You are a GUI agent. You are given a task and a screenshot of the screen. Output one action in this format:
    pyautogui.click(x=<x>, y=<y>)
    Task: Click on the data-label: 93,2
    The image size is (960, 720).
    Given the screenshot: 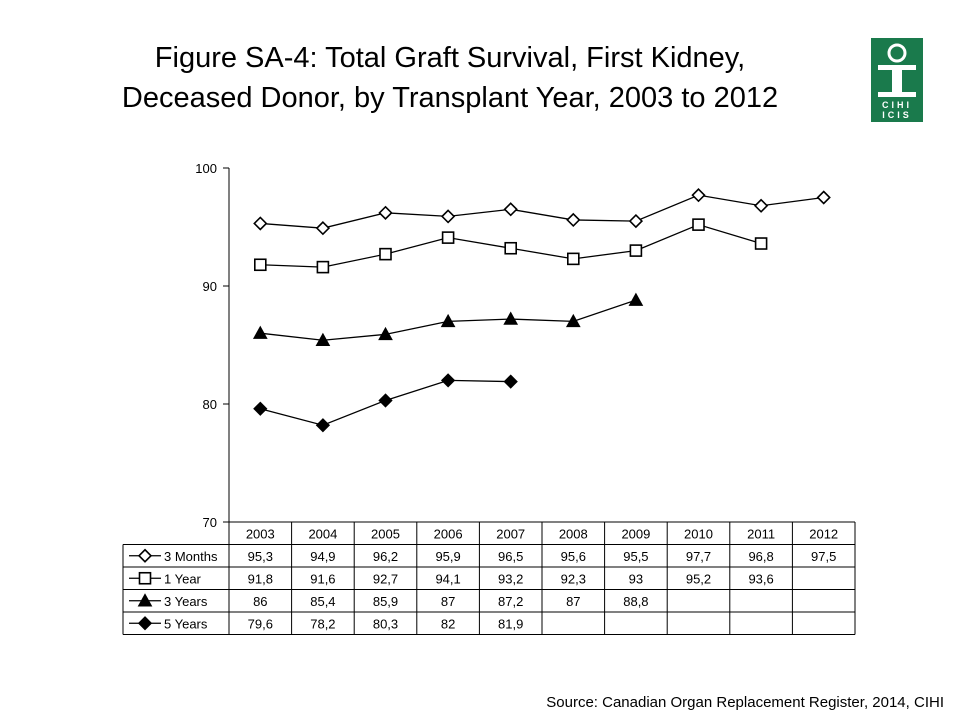 What is the action you would take?
    pyautogui.click(x=510, y=578)
    